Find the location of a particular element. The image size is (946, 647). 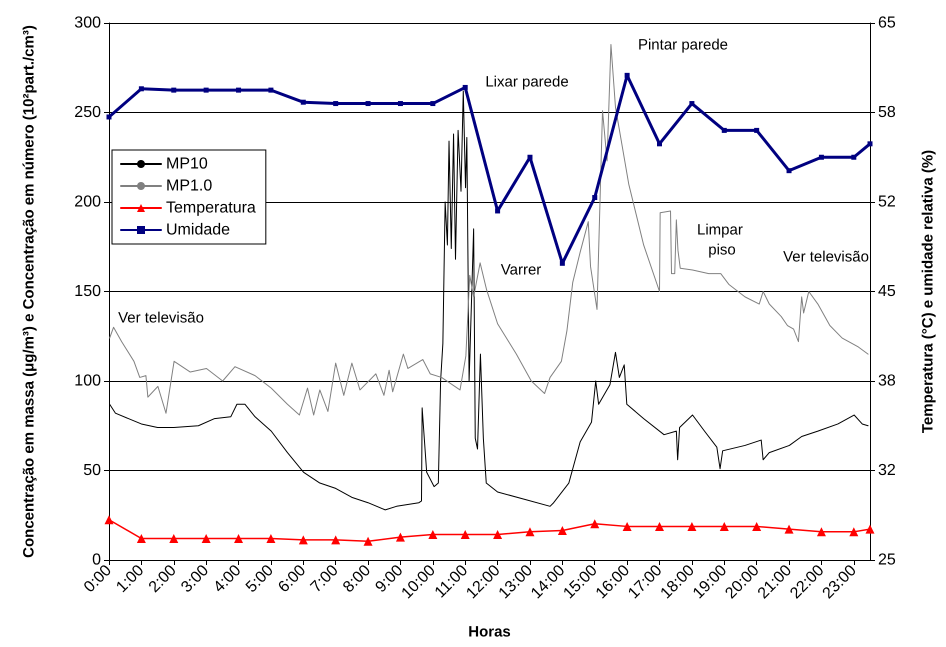

y2-tick-label: 52 is located at coordinates (887, 201).